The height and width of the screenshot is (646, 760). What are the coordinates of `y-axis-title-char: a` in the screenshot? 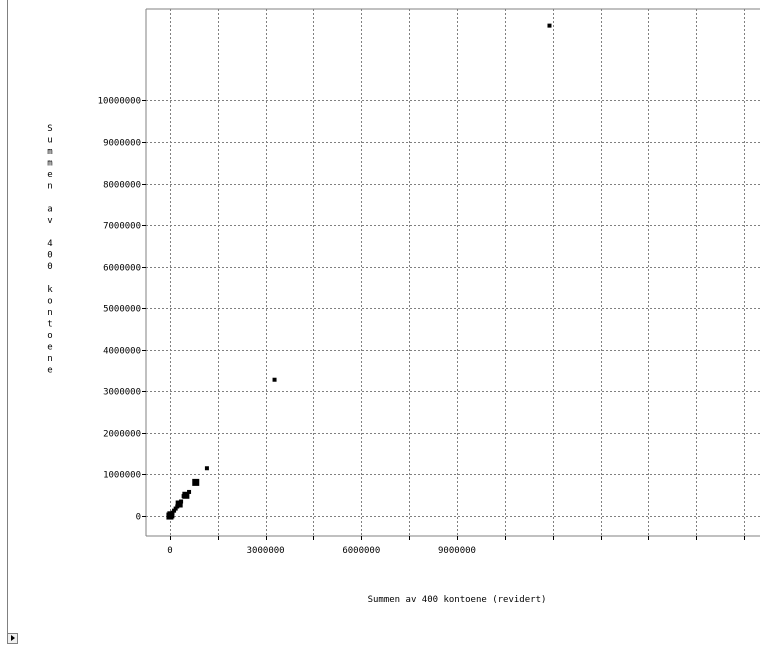 It's located at (49, 210).